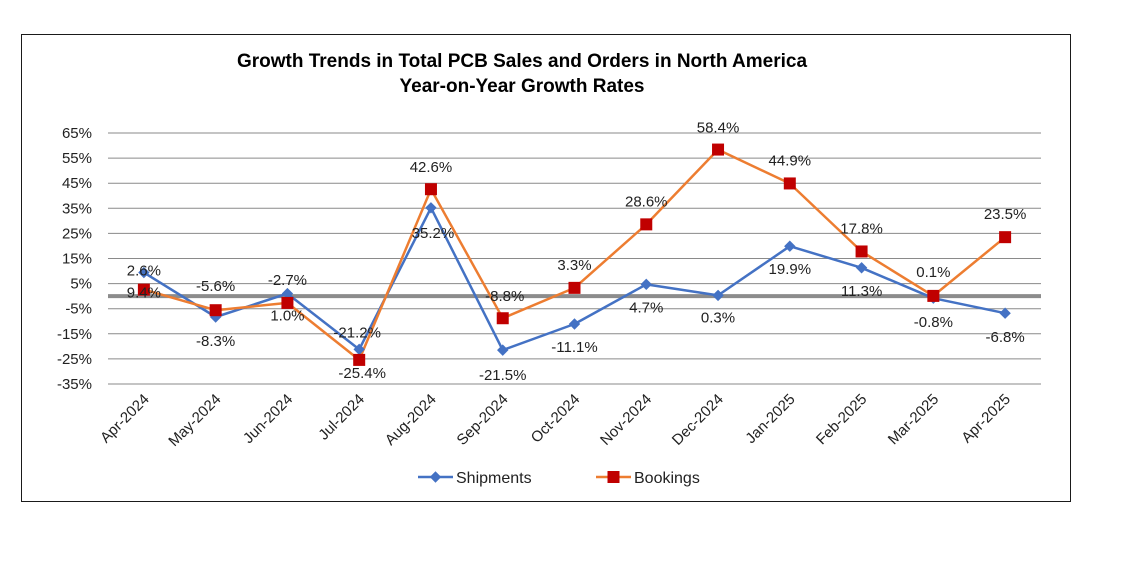 The image size is (1136, 572). I want to click on data-label-shipments: -21.2%, so click(357, 332).